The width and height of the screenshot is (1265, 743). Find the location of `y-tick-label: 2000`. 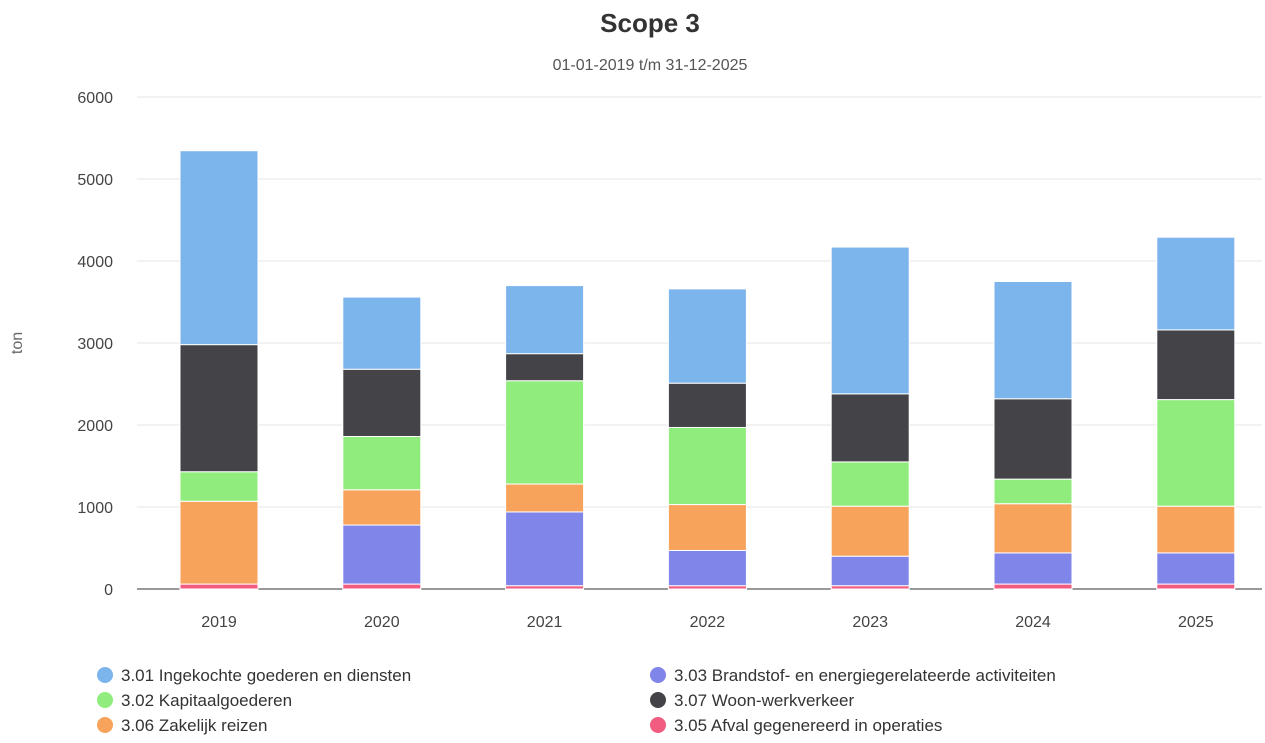

y-tick-label: 2000 is located at coordinates (95, 426).